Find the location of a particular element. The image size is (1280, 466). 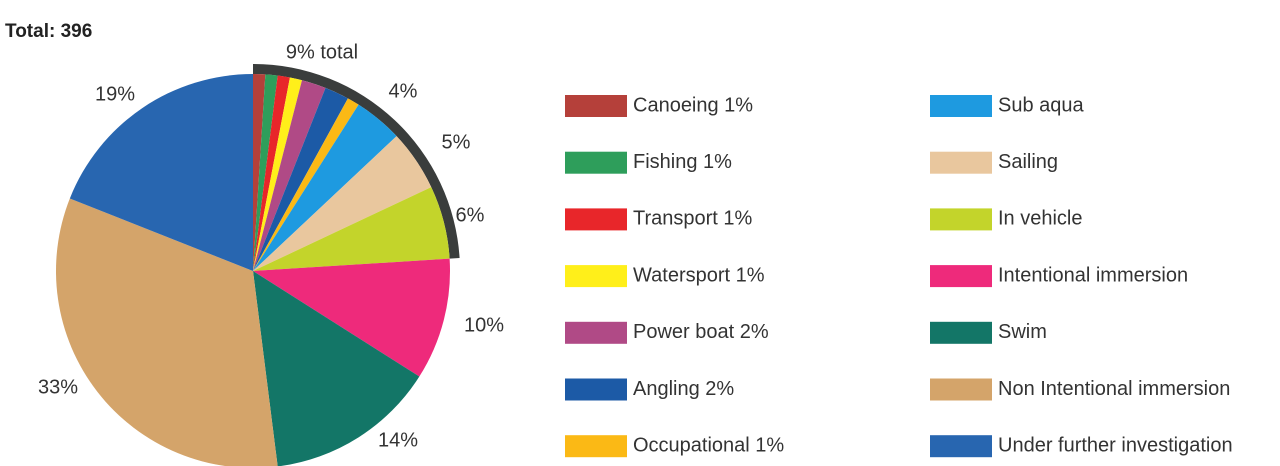

legend-label: Angling 2% is located at coordinates (683, 389).